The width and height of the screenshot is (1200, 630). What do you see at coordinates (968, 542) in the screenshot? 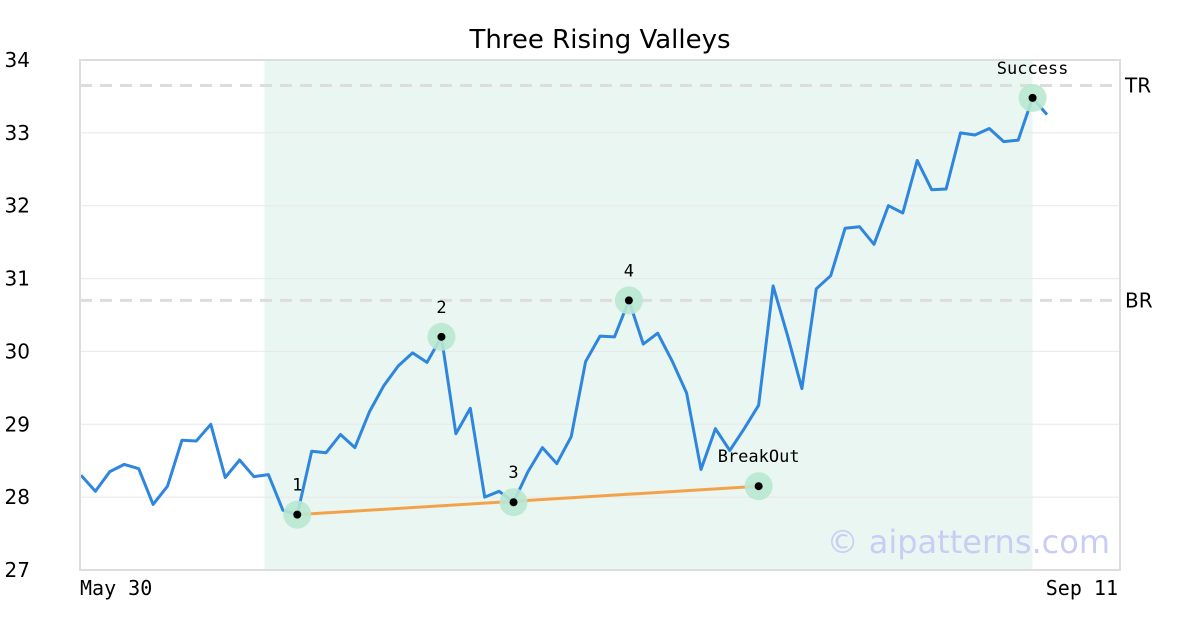
I see `watermark: © aipatterns.com` at bounding box center [968, 542].